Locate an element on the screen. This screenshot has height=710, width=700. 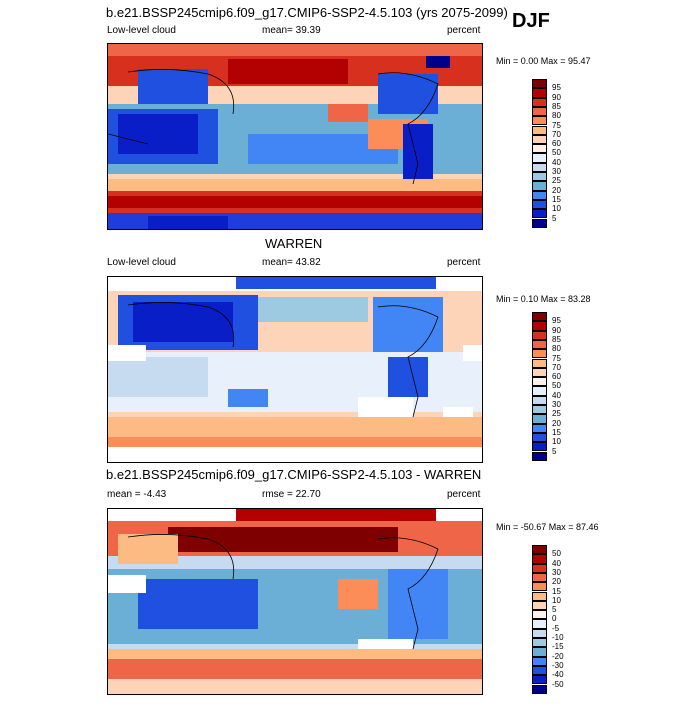
min-max-label: Min = -50.67 Max = 87.46 is located at coordinates (547, 527).